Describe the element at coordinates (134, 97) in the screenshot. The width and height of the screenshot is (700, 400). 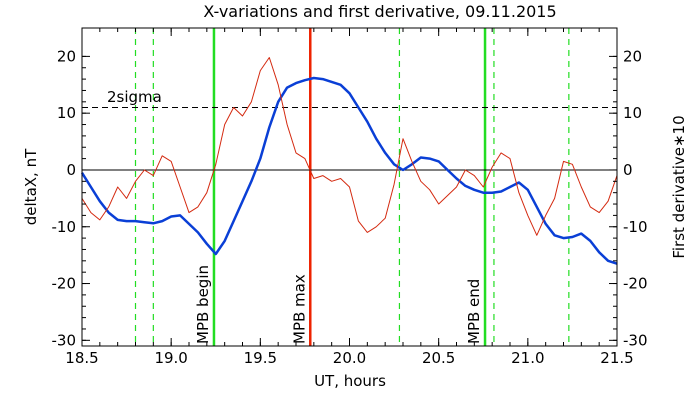
I see `sigma-label: 2sigma` at that location.